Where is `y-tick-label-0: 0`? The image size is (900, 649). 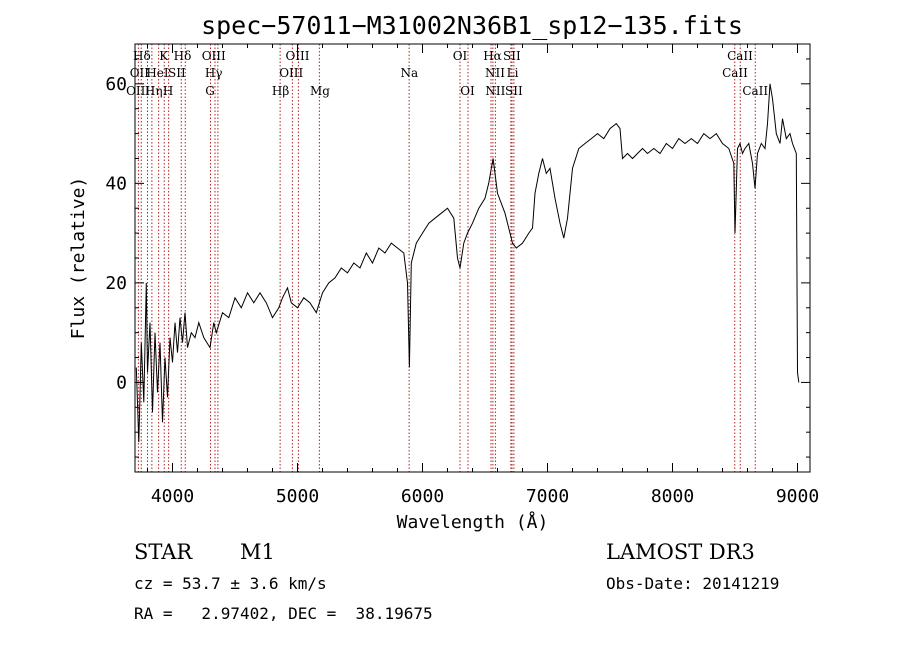 y-tick-label-0: 0 is located at coordinates (121, 382).